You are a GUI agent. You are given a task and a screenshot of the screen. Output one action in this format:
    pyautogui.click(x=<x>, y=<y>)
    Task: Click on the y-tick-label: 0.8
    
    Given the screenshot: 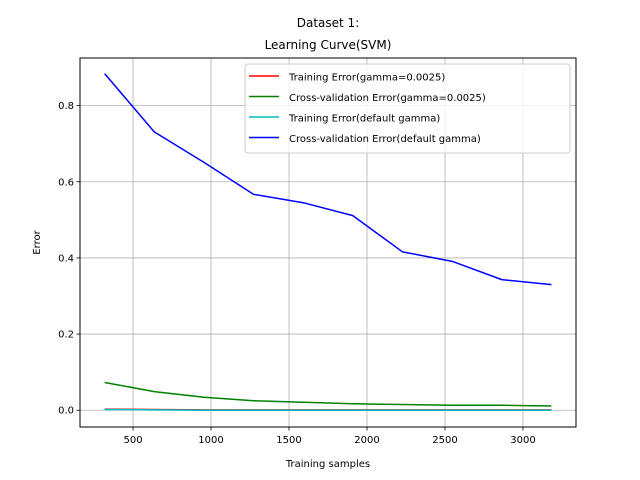 What is the action you would take?
    pyautogui.click(x=66, y=106)
    